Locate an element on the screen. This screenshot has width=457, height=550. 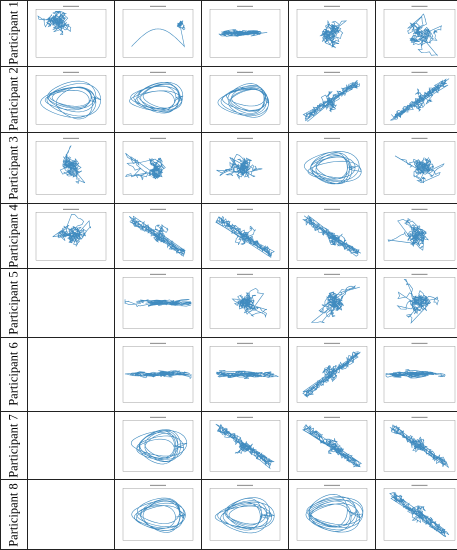
participant-row: Participant 8 is located at coordinates (228, 514).